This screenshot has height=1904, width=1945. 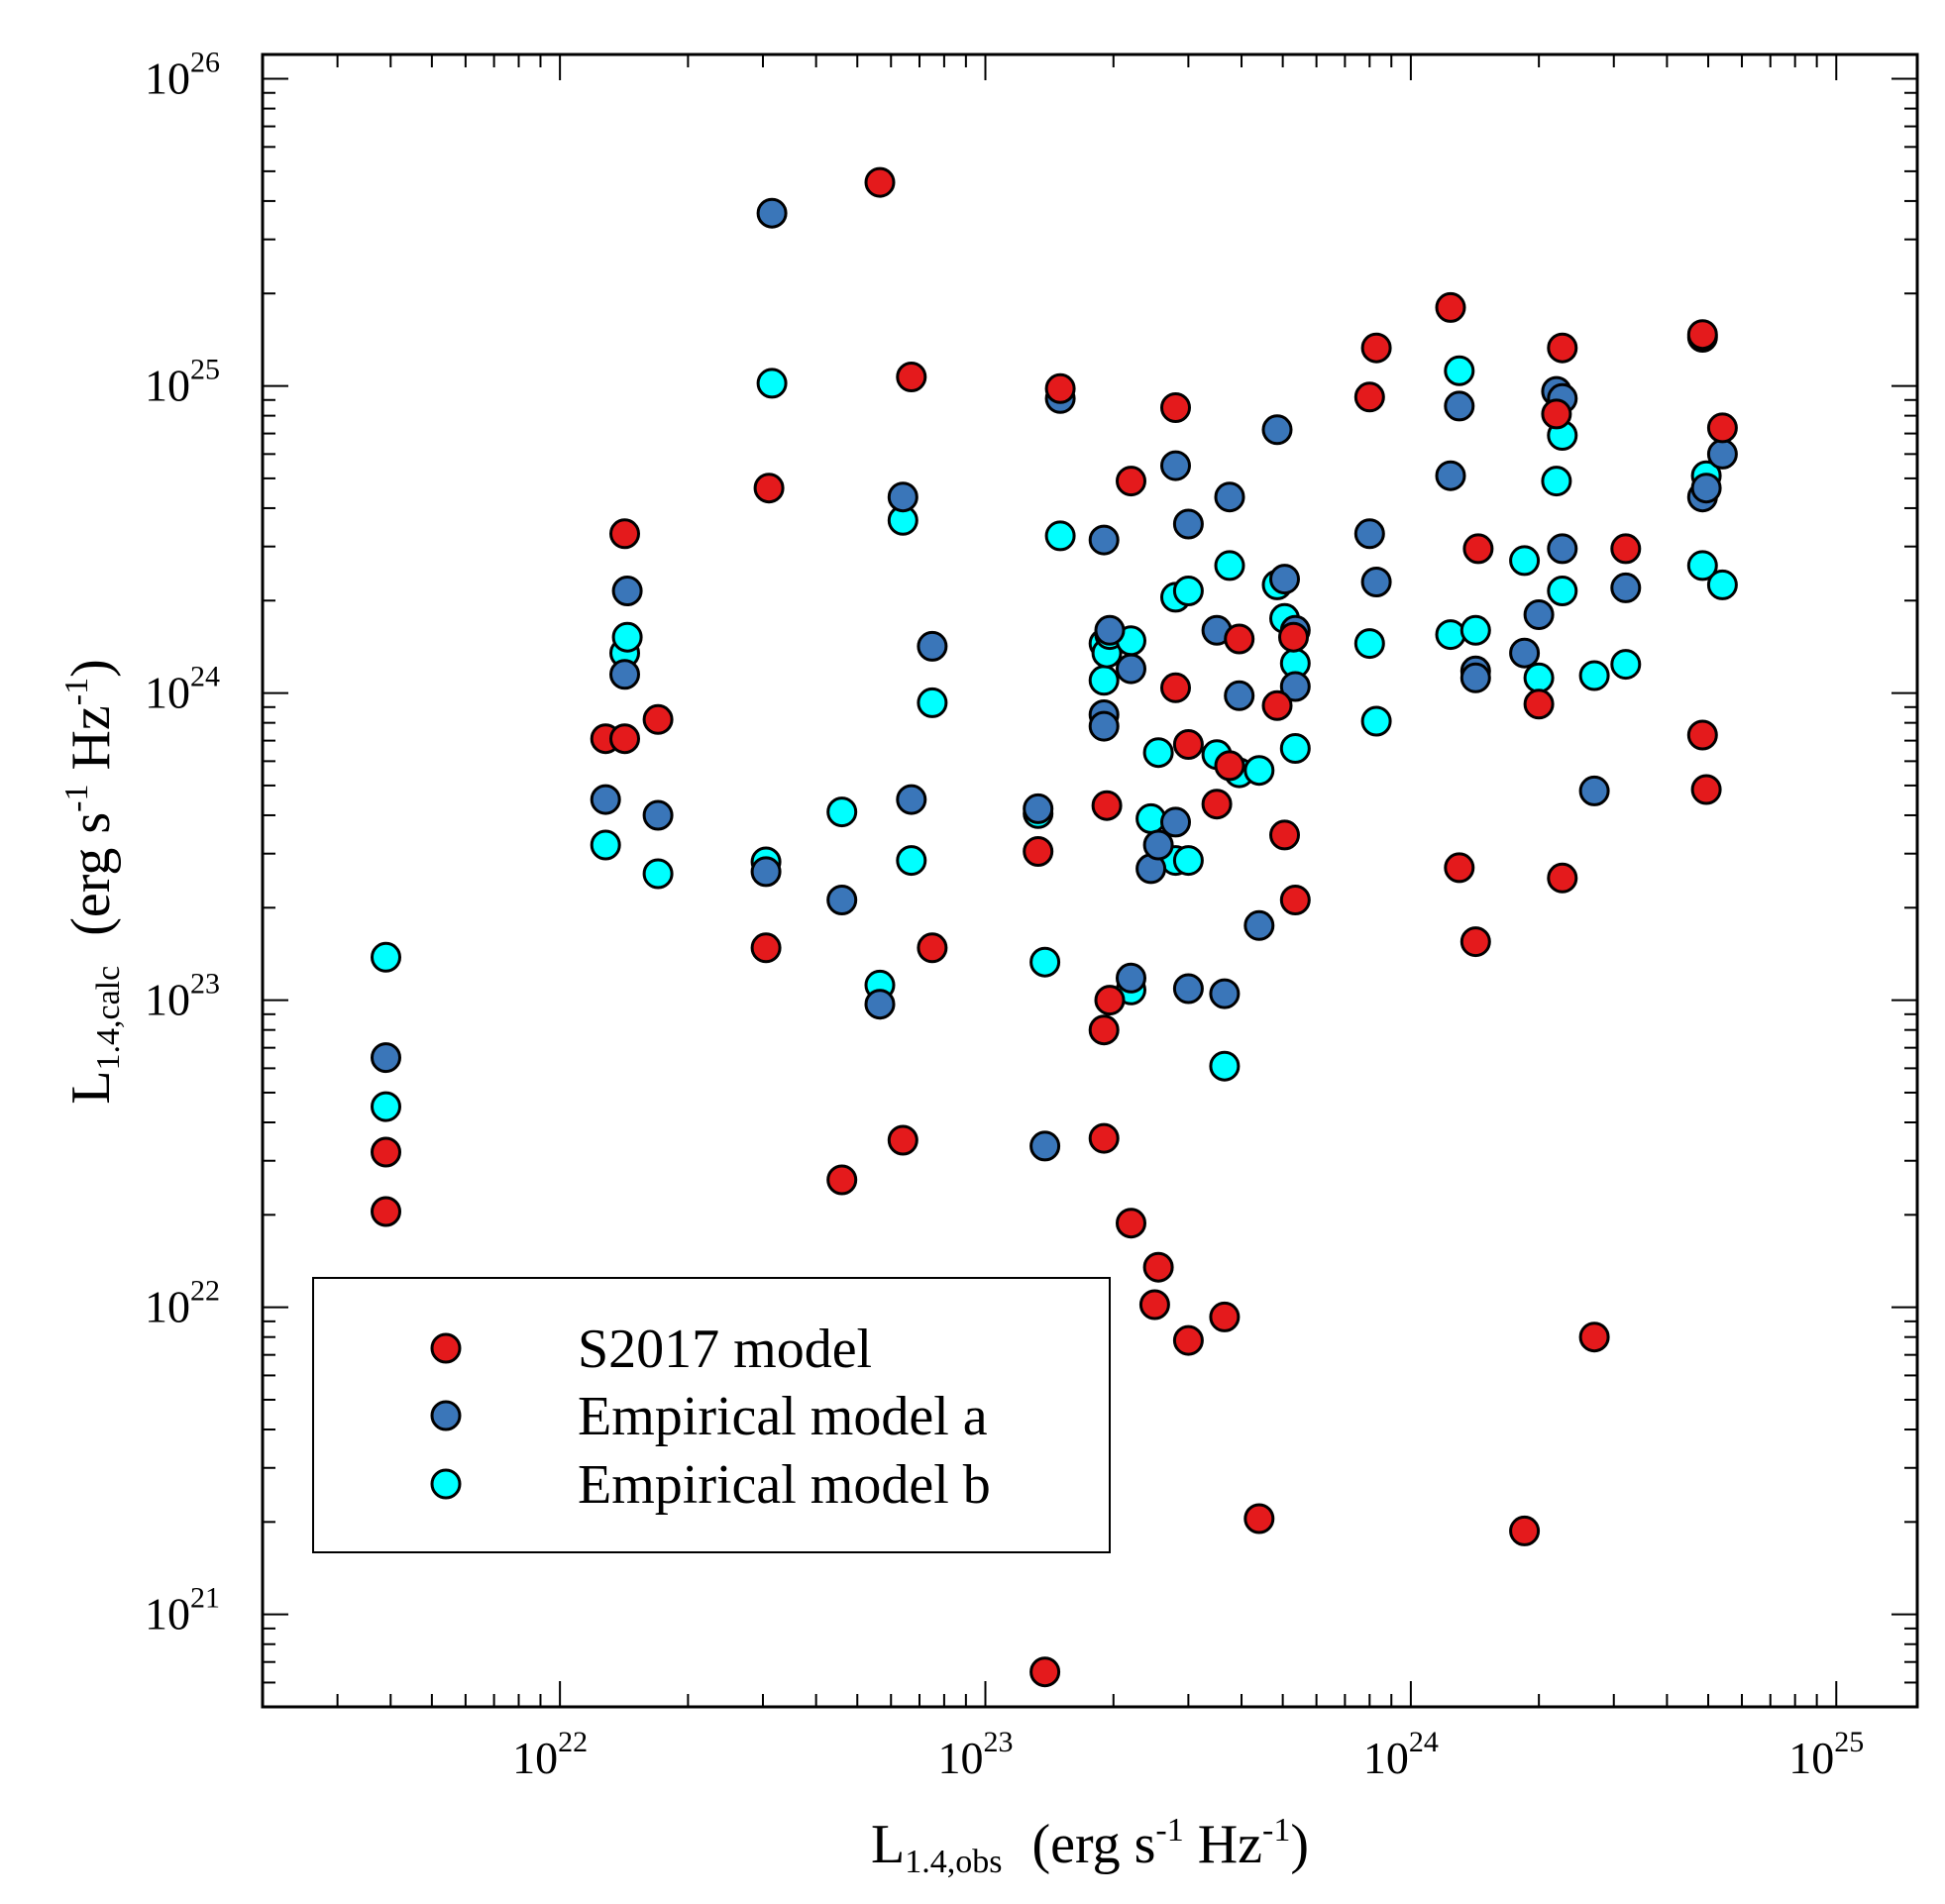 I want to click on y-tick-label: 1021, so click(x=182, y=1611).